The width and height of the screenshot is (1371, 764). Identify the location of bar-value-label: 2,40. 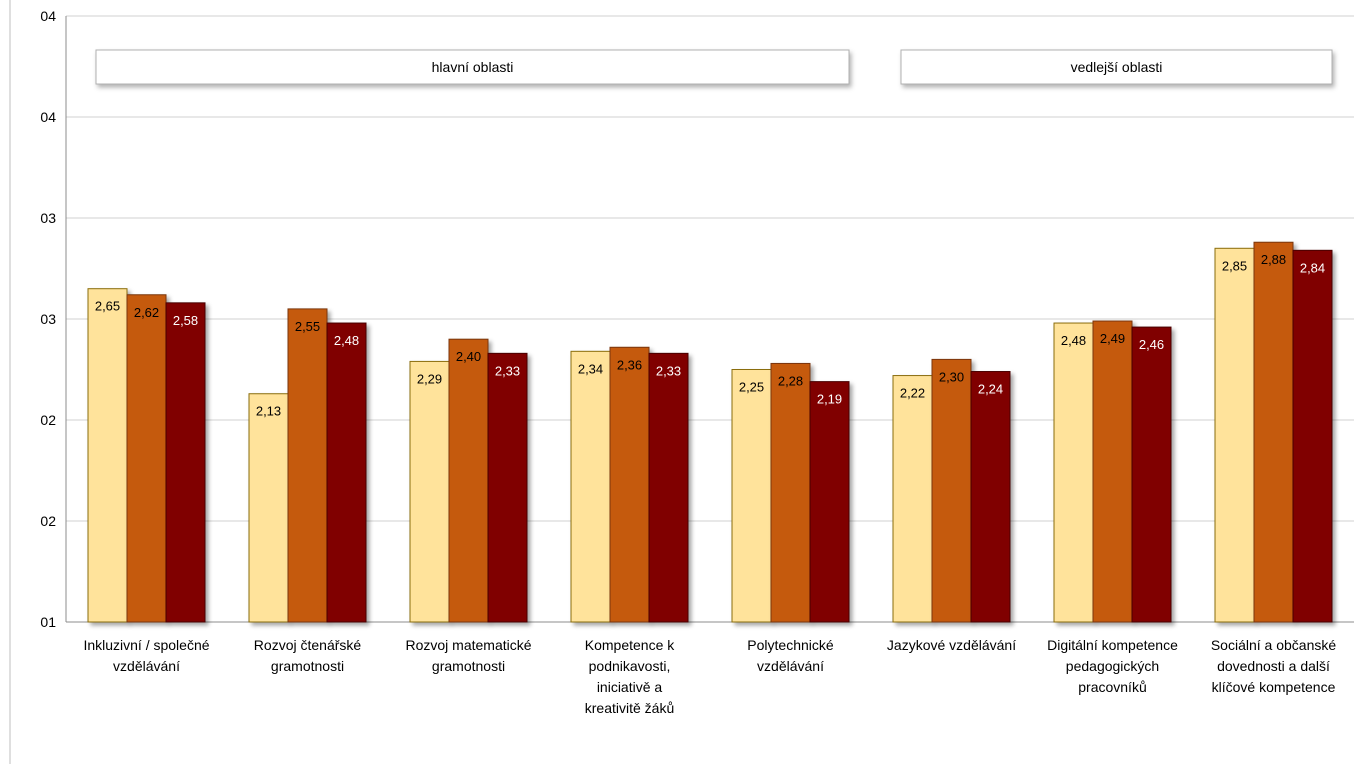
(468, 356).